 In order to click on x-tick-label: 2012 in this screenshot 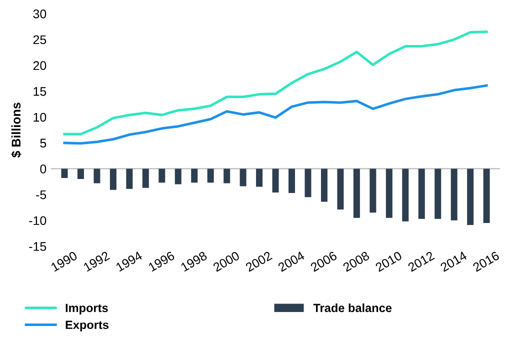, I will do `click(421, 261)`.